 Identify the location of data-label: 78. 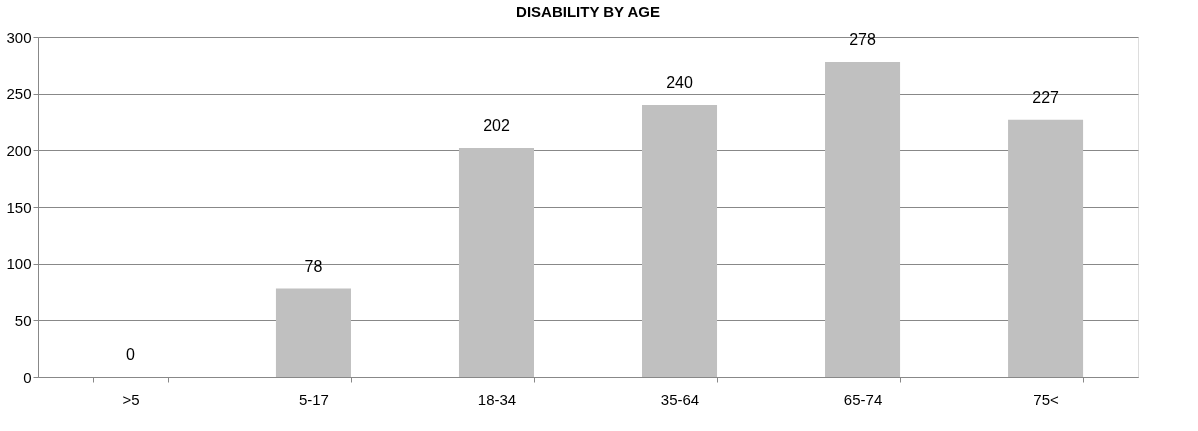
(313, 266).